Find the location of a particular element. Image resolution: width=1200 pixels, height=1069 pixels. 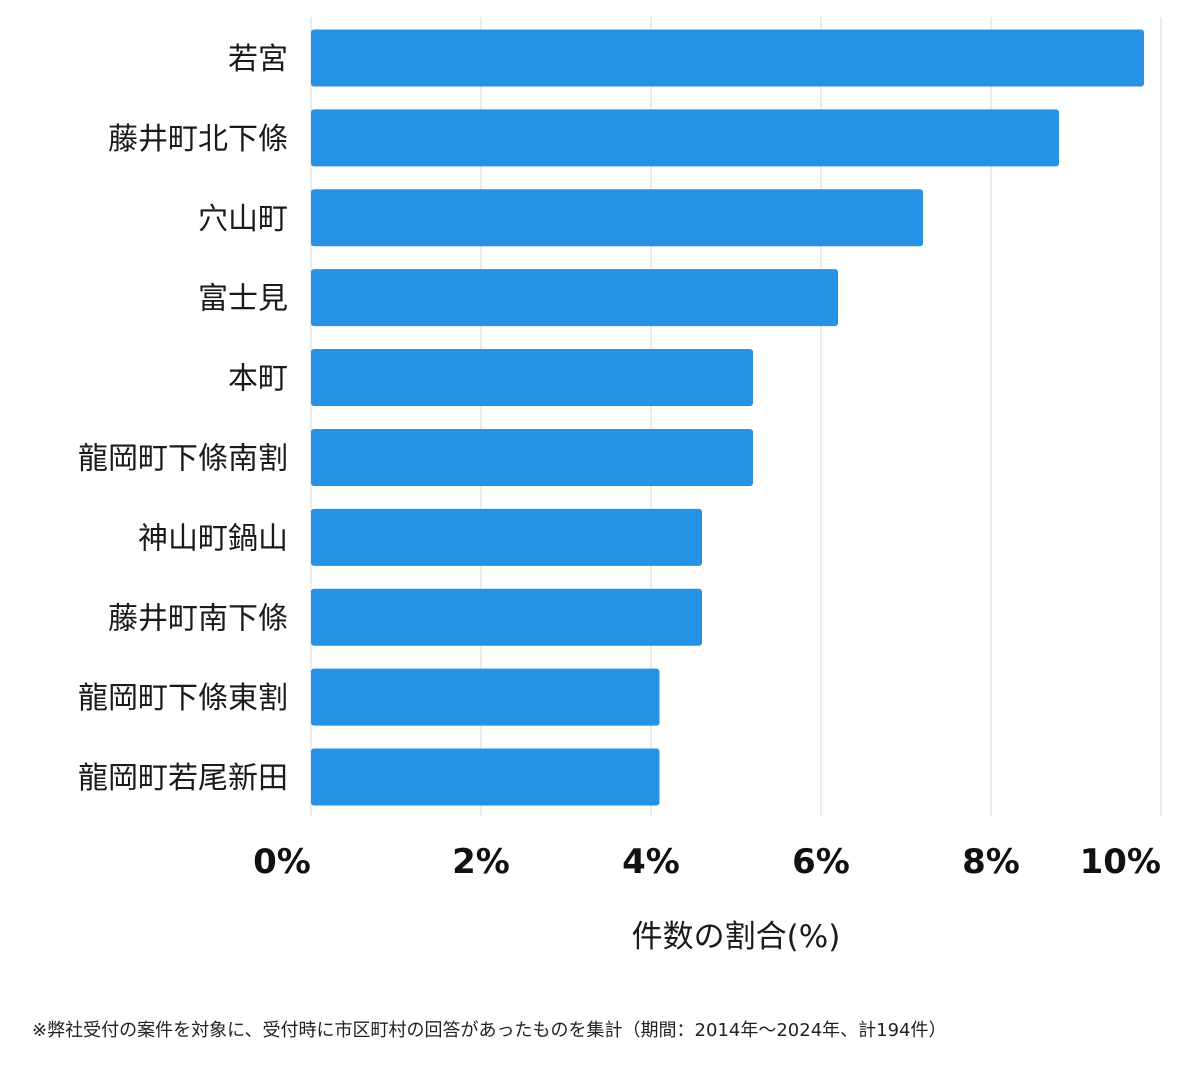

x-tick-label-4: 4% is located at coordinates (651, 862).